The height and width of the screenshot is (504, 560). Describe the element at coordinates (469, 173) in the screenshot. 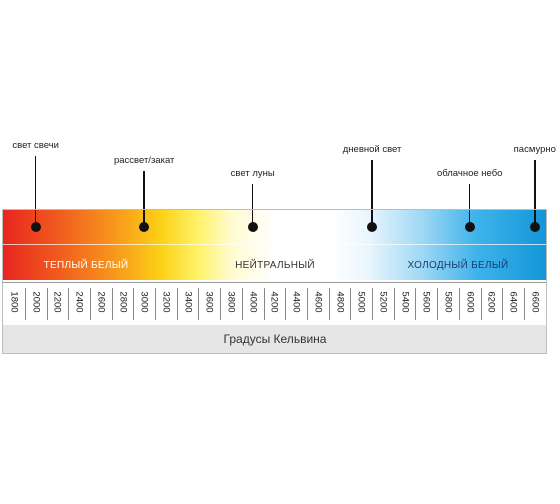

I see `marker-label: облачное небо` at that location.